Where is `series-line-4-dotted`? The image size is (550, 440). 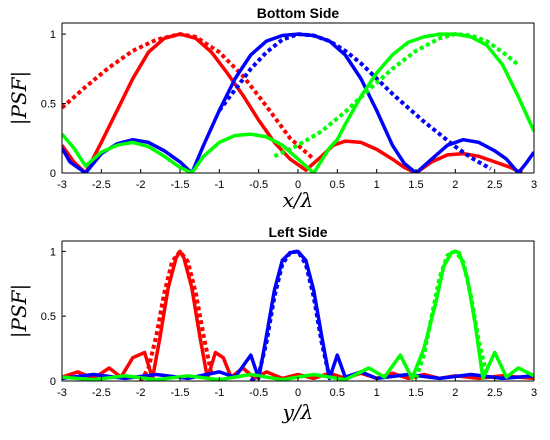
series-line-4-dotted is located at coordinates (290, 315).